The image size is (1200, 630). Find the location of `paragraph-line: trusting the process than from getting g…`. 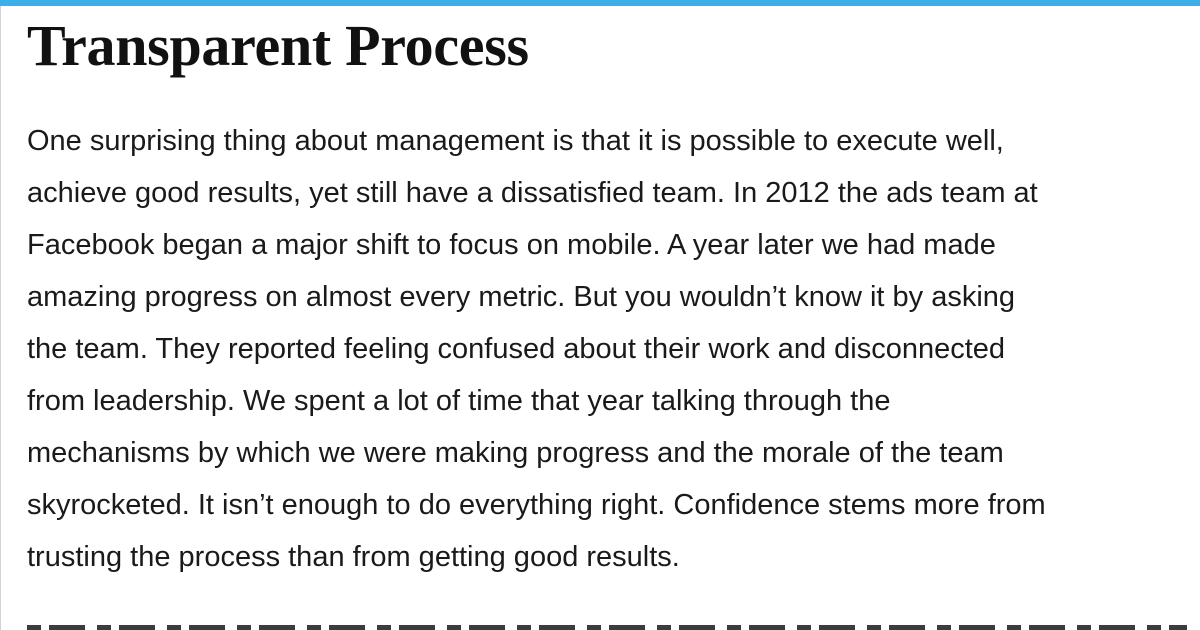

paragraph-line: trusting the process than from getting g… is located at coordinates (353, 557).